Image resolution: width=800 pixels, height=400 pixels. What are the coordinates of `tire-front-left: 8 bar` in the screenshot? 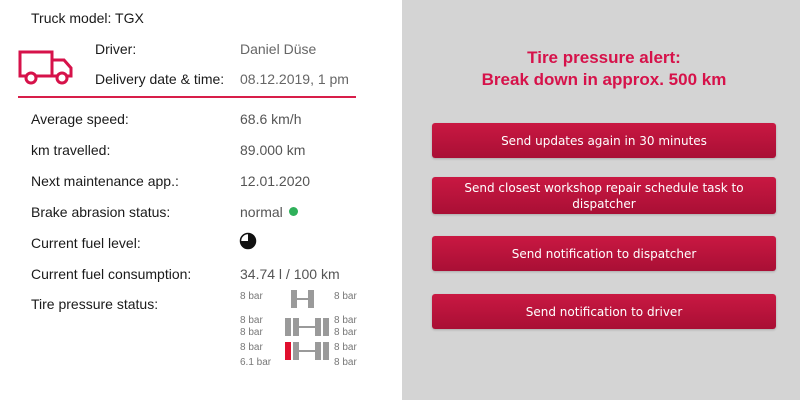 It's located at (251, 296).